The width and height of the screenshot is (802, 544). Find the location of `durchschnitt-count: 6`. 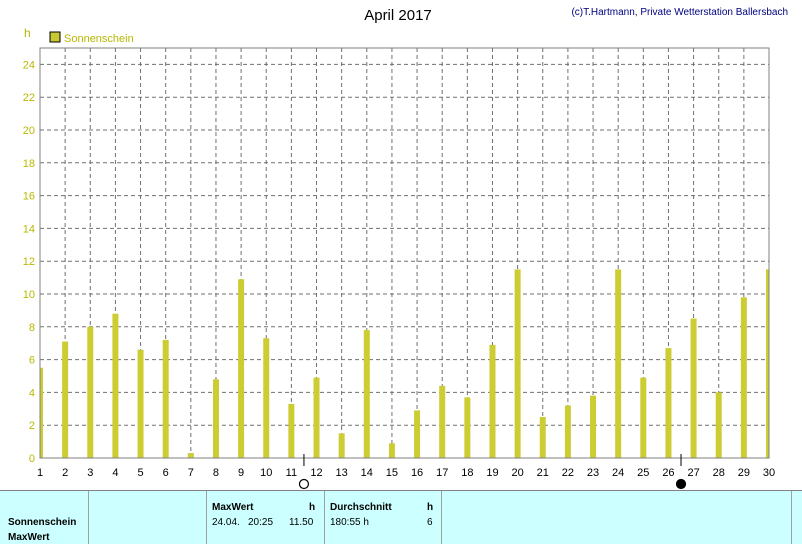

durchschnitt-count: 6 is located at coordinates (430, 522).